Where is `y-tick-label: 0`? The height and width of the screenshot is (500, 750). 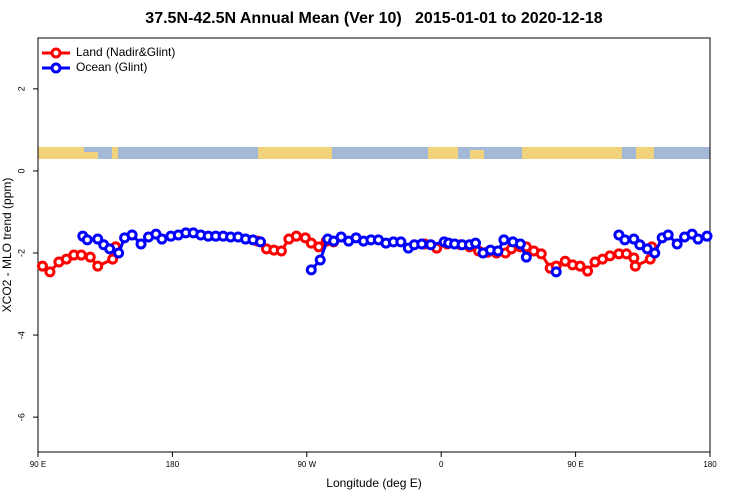 y-tick-label: 0 is located at coordinates (21, 170).